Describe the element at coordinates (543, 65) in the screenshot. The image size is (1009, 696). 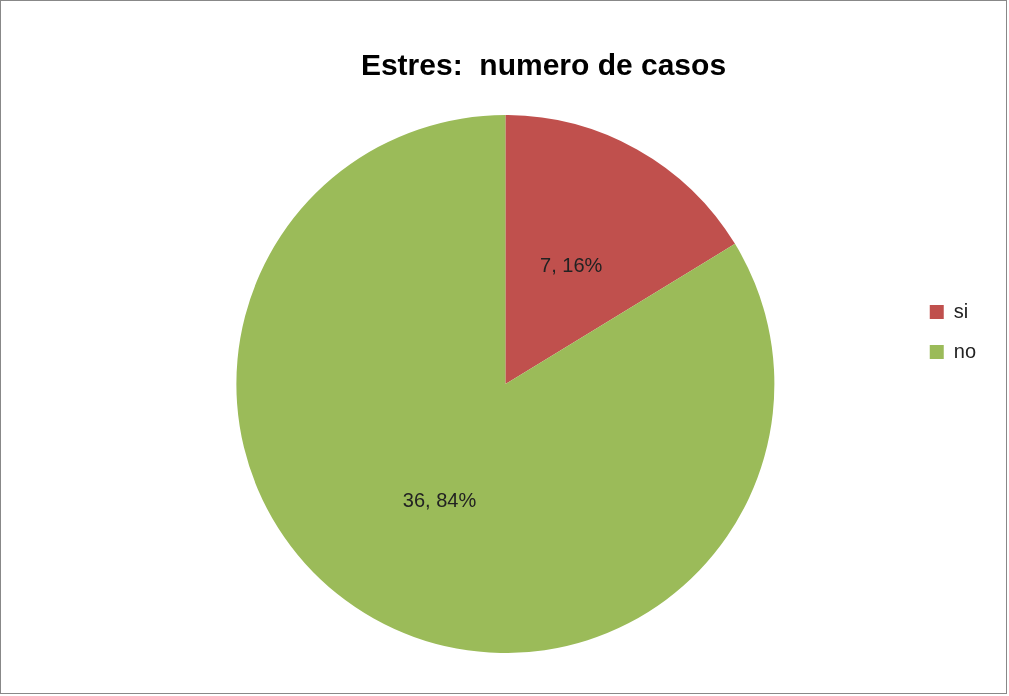
I see `chart-title: Estres: numero de casos` at that location.